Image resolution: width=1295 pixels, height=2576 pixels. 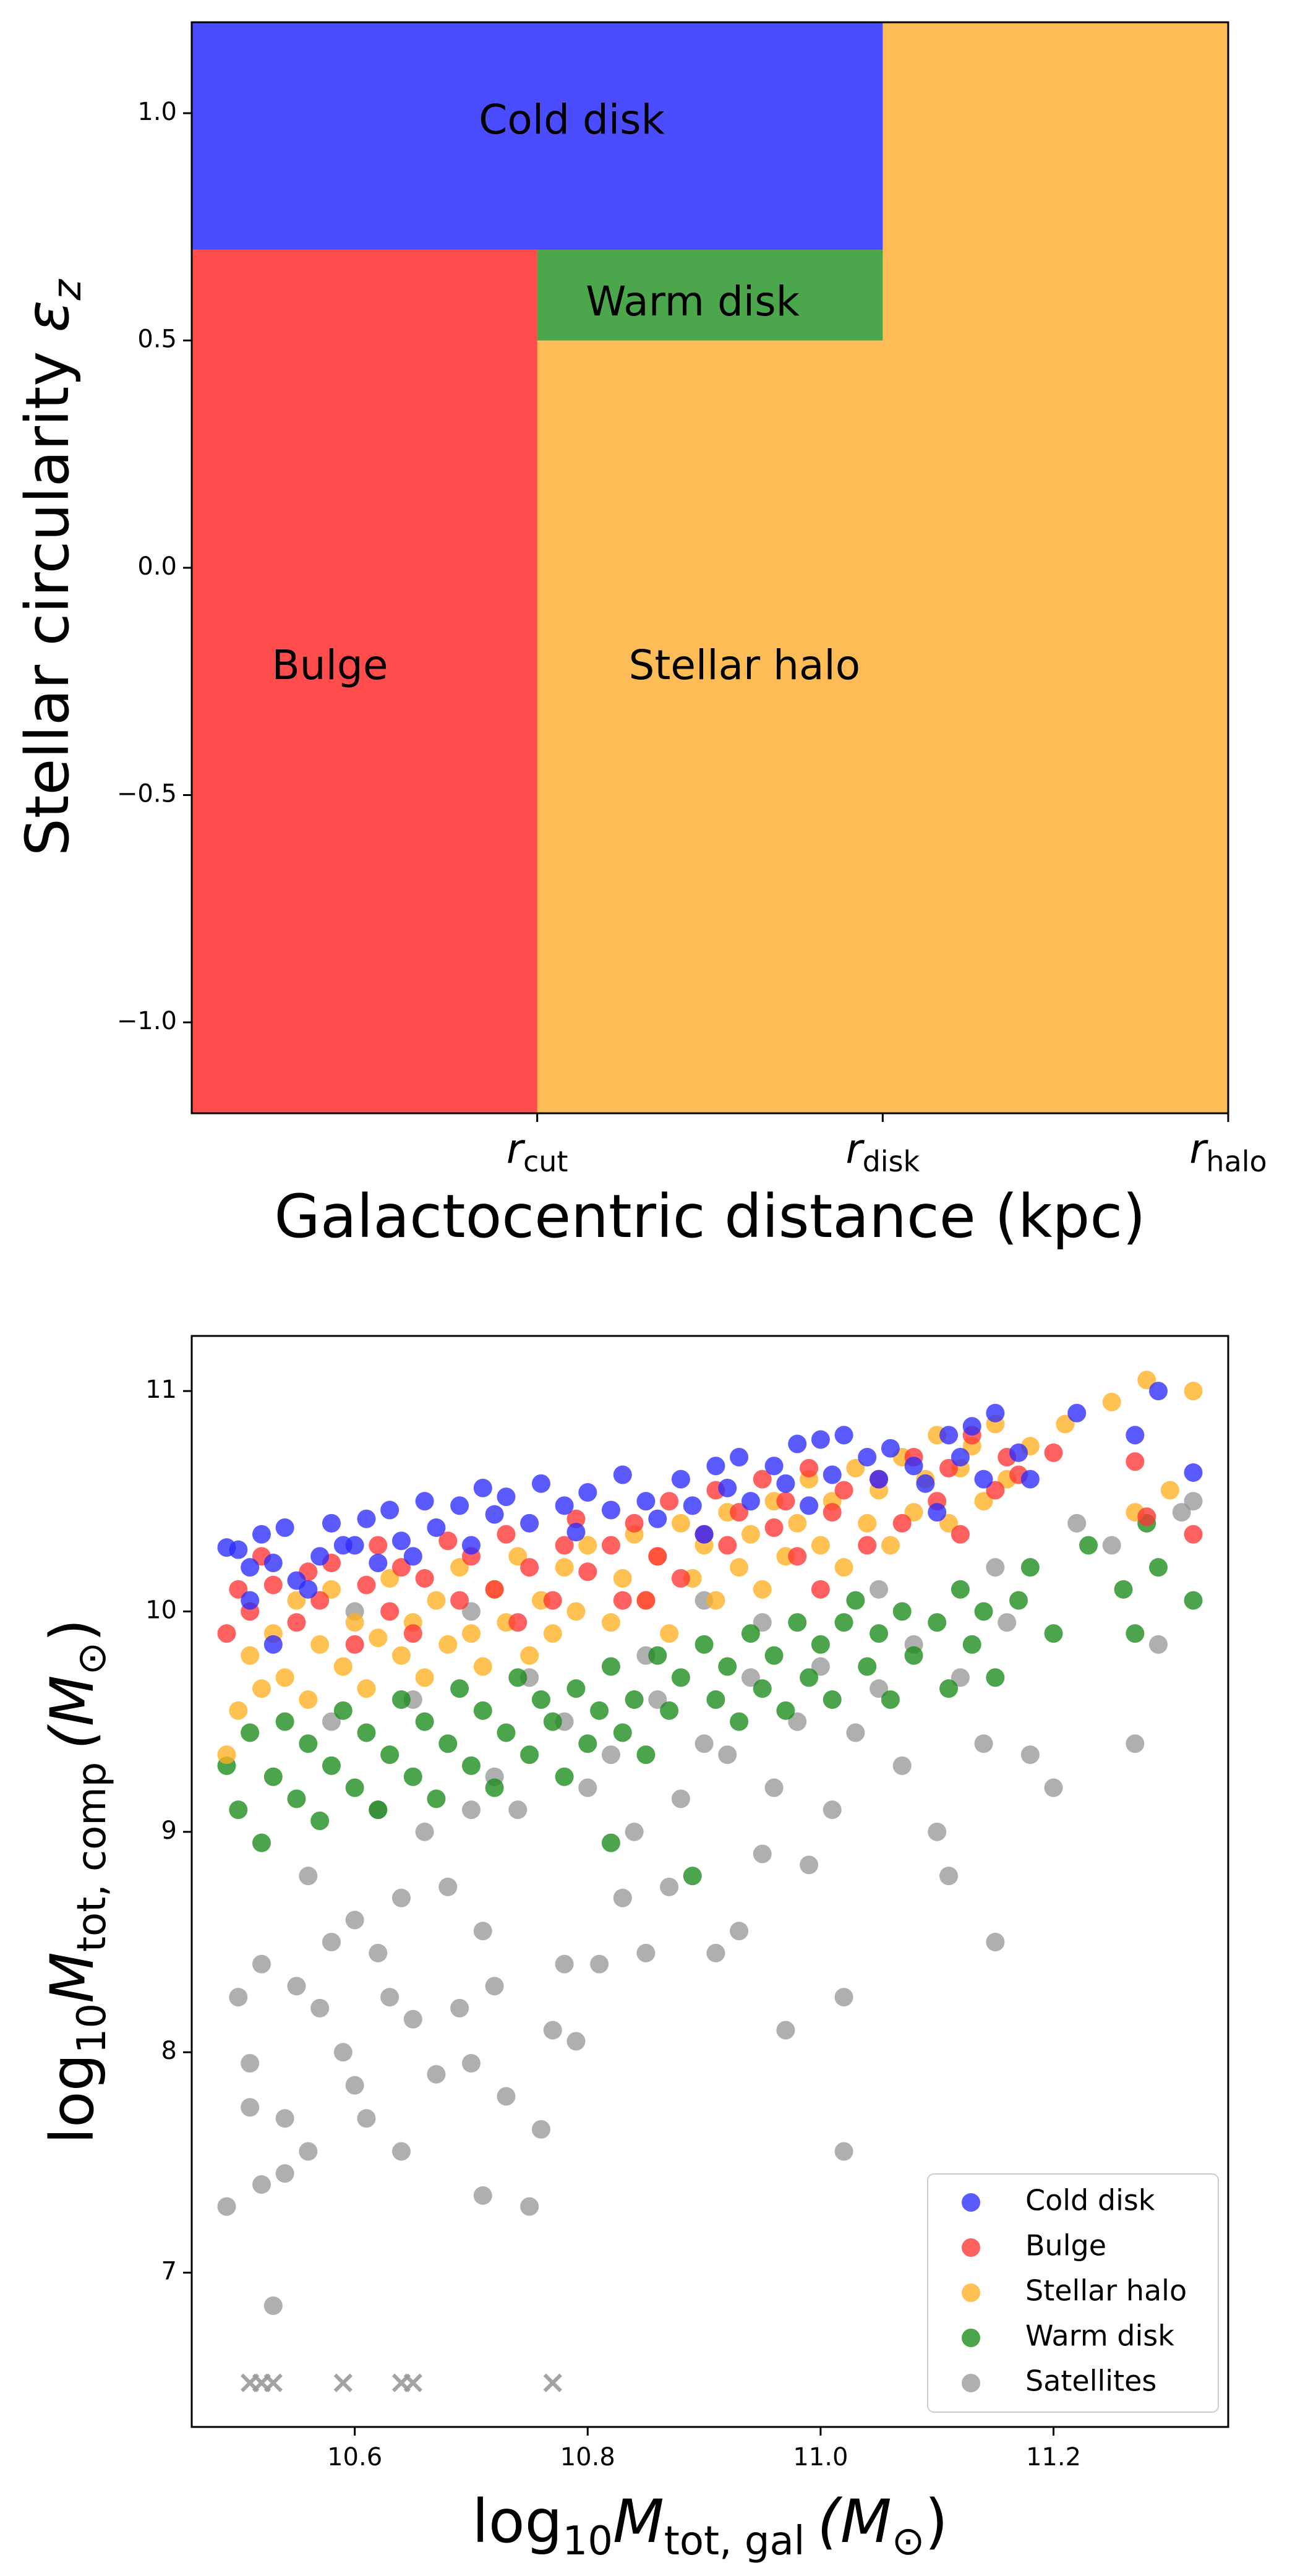 What do you see at coordinates (76, 1881) in the screenshot?
I see `y-axis-label-2: log10Mtot, comp(M⊙)` at bounding box center [76, 1881].